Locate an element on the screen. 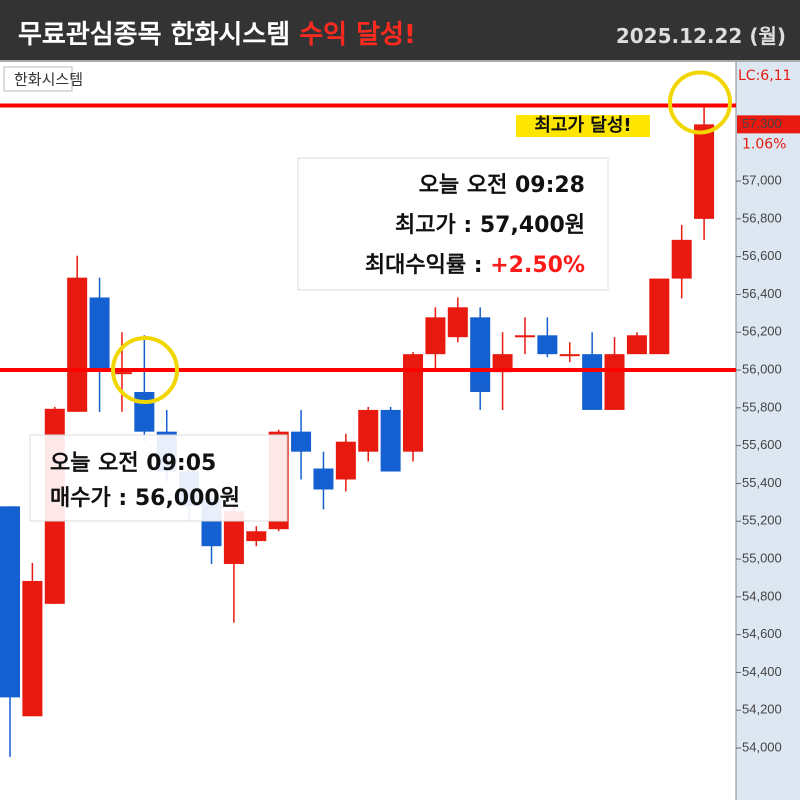 This screenshot has width=800, height=800. y-tick-label: 54,000 is located at coordinates (762, 746).